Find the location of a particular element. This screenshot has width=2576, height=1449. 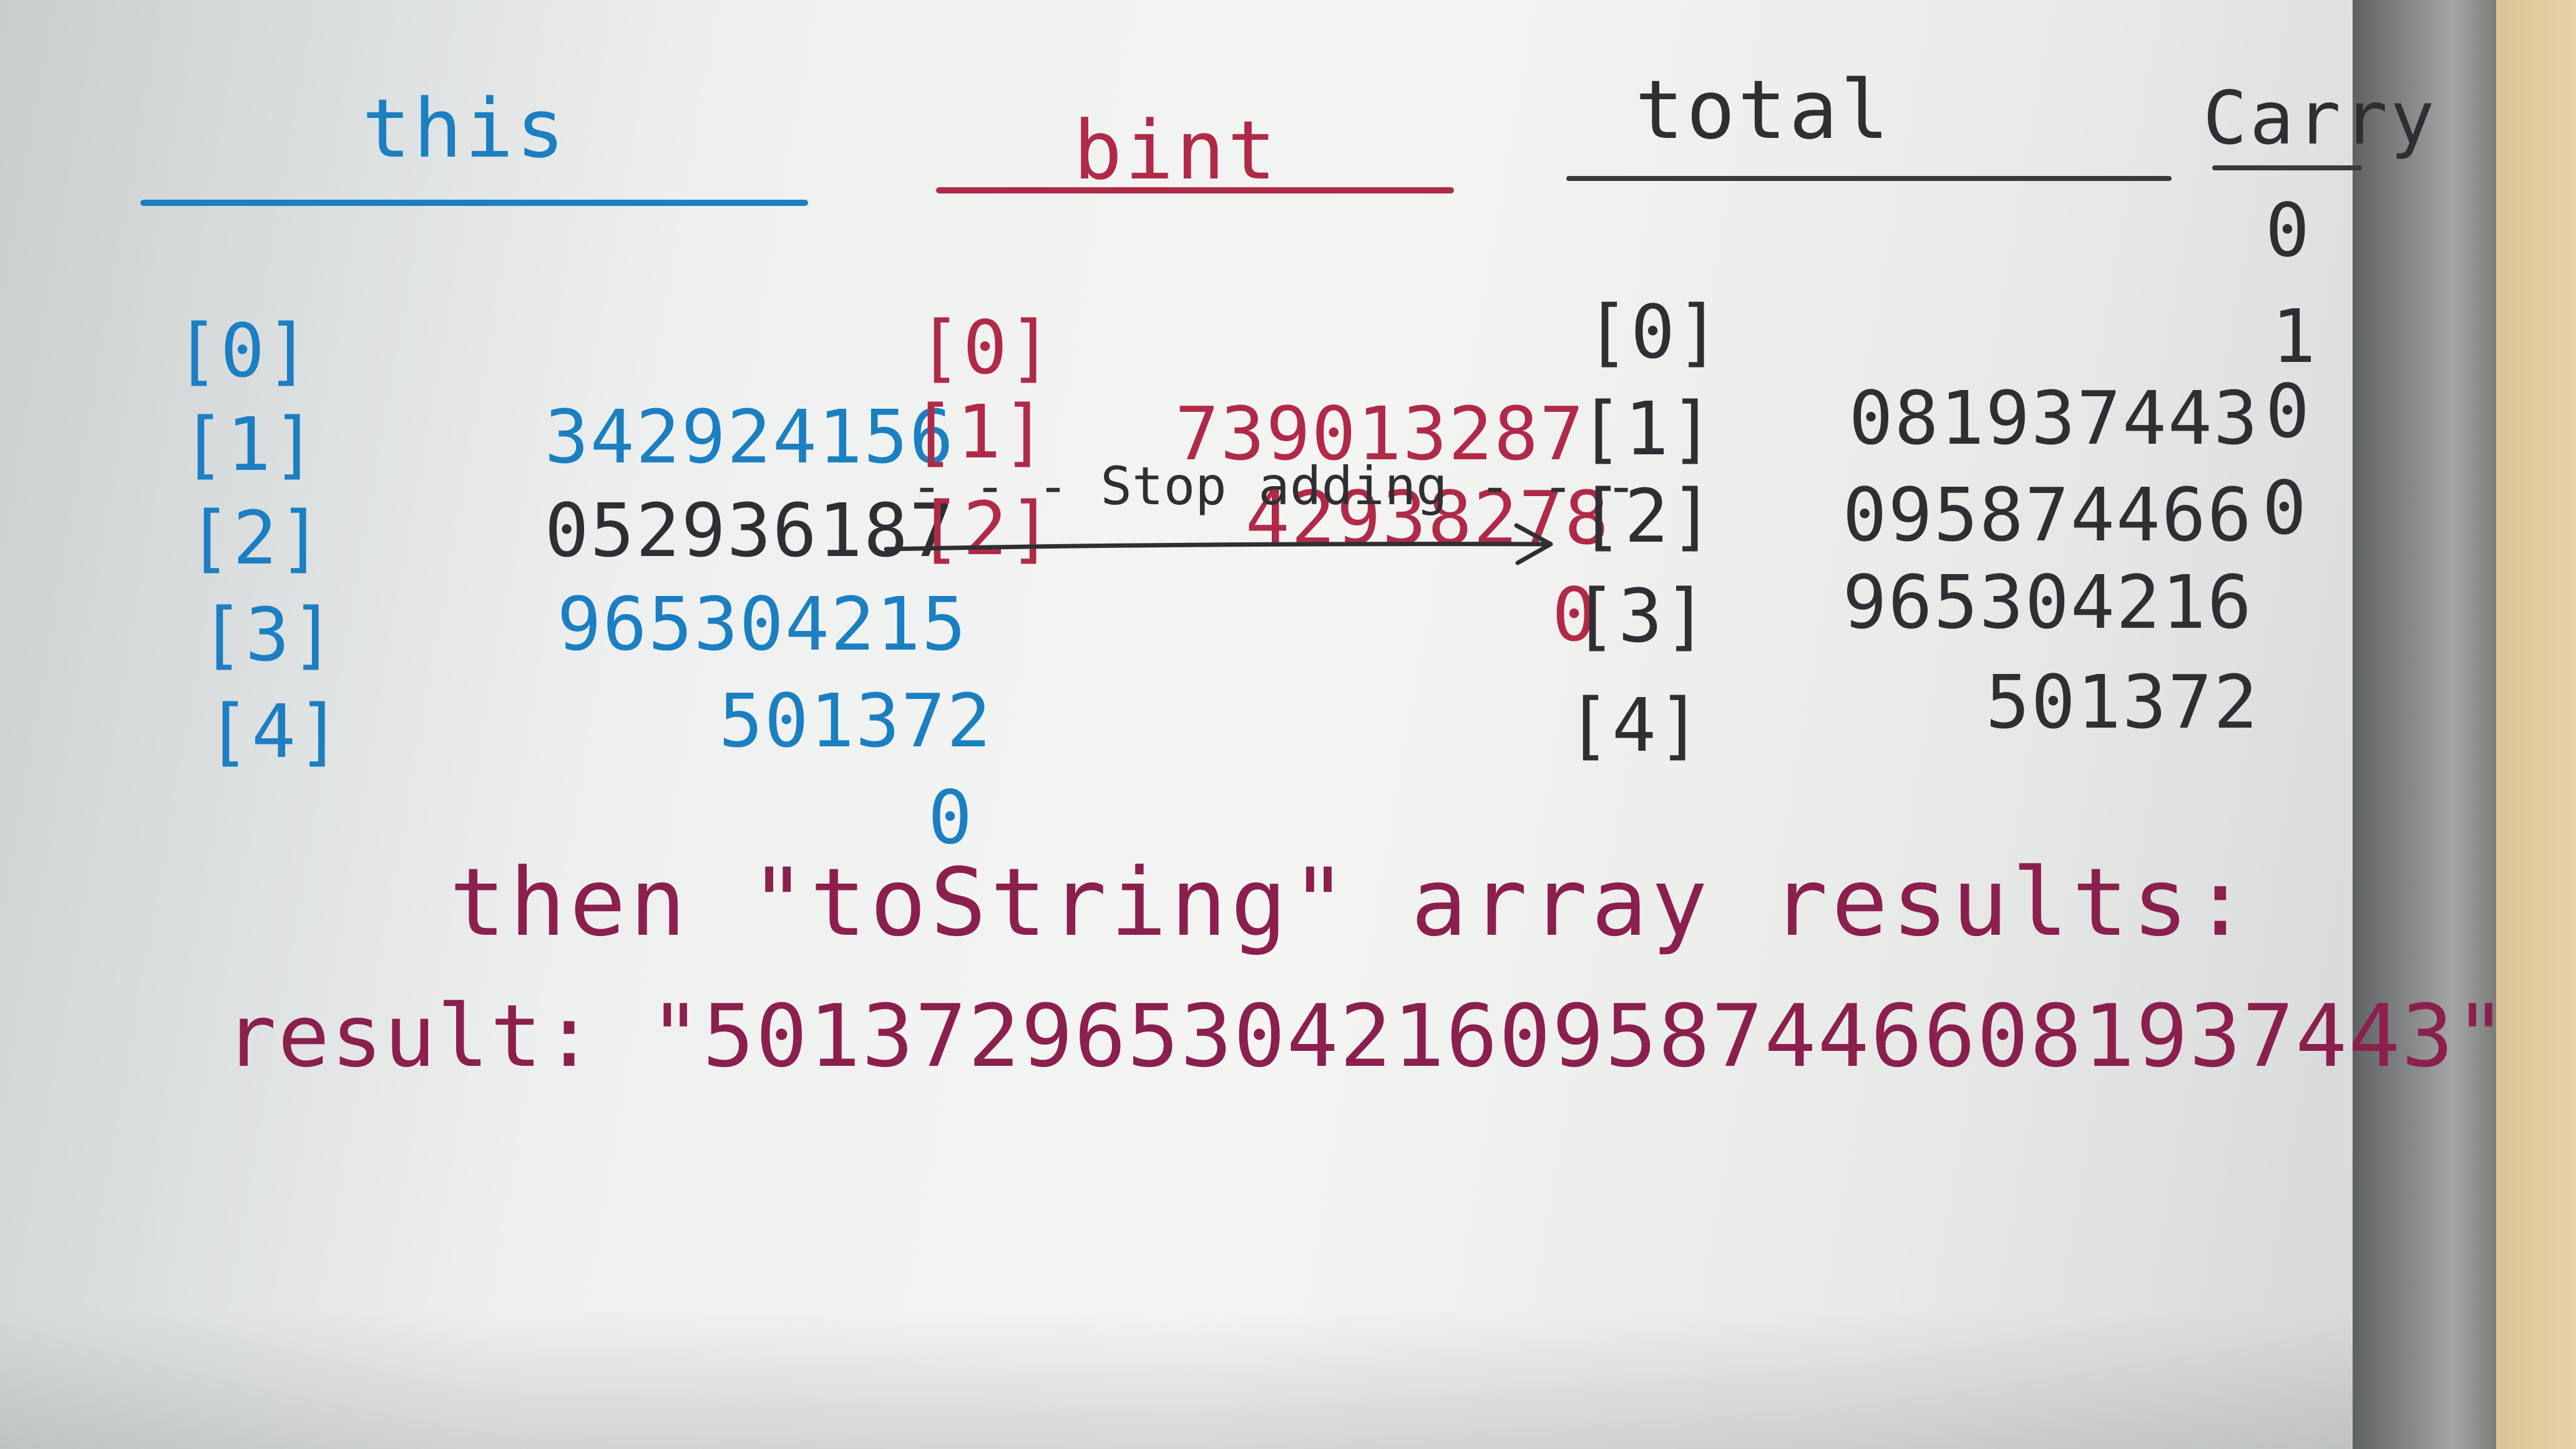

total-row-0: [0] 081937443 is located at coordinates (1921, 332).